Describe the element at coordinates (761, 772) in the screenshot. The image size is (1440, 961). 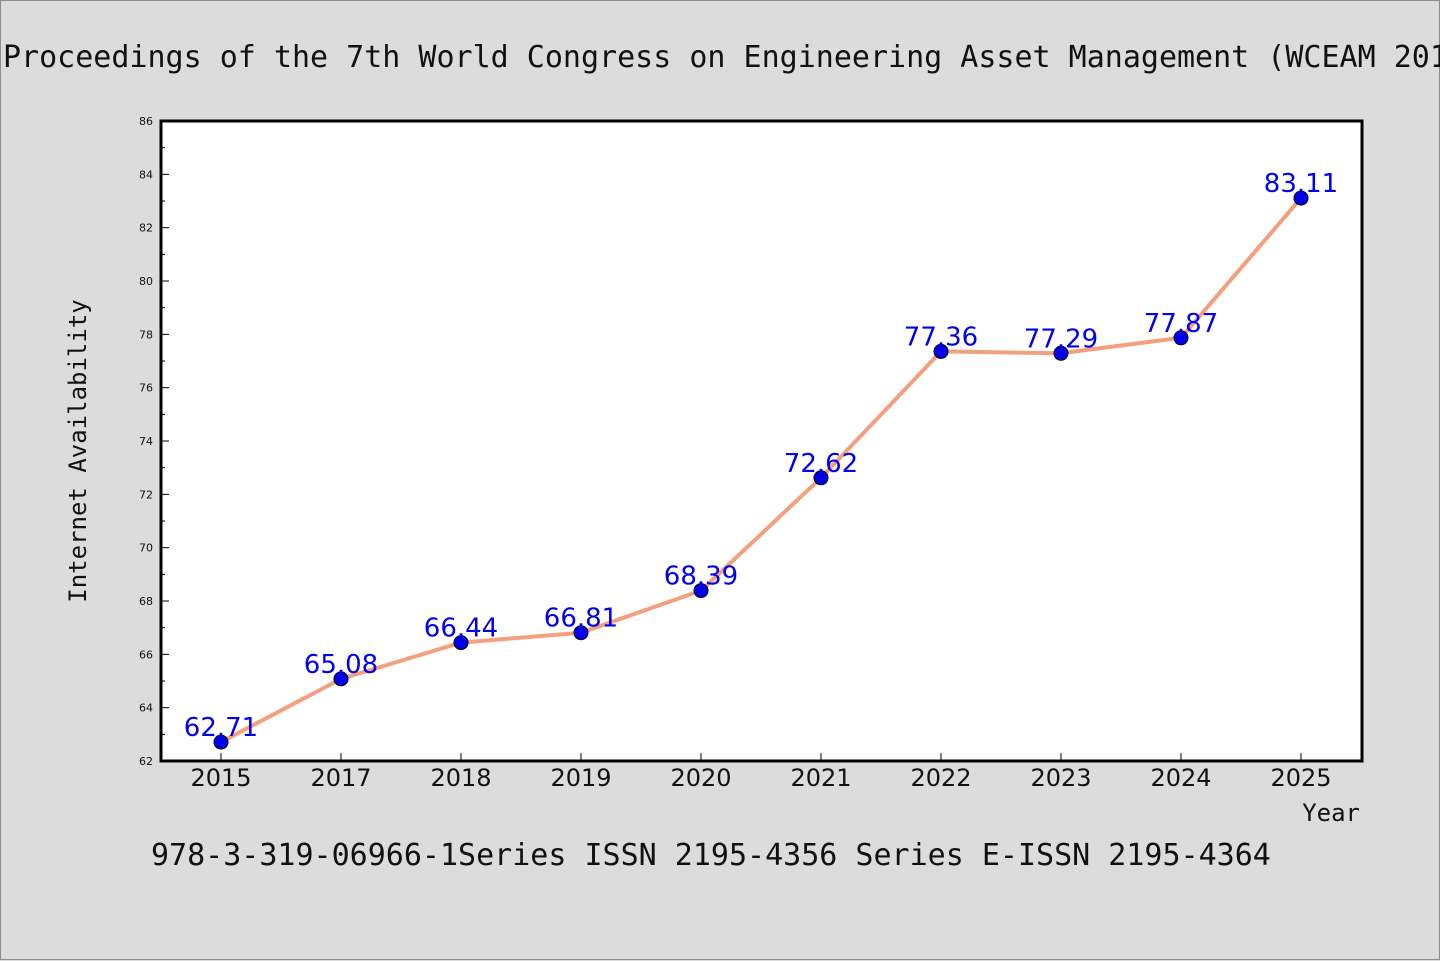
I see `x-axis: 2015 2017 2018 2019 2020 2021 2022 2023 2024 2025` at that location.